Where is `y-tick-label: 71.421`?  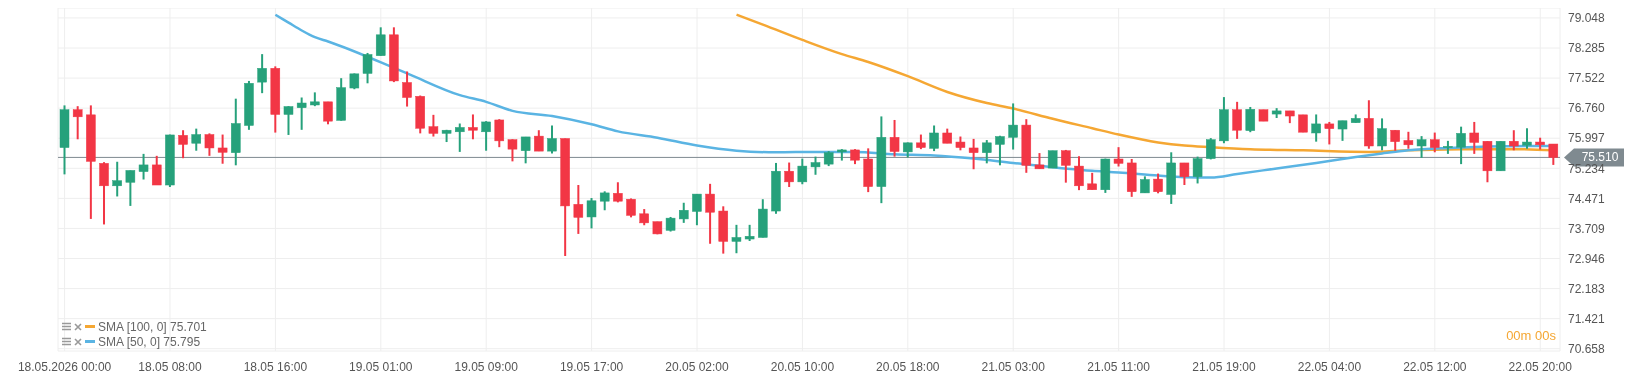
y-tick-label: 71.421 is located at coordinates (1587, 318).